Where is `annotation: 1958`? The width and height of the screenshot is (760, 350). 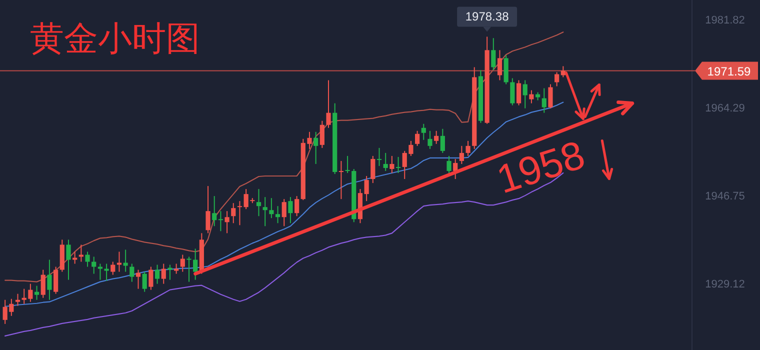 annotation: 1958 is located at coordinates (541, 167).